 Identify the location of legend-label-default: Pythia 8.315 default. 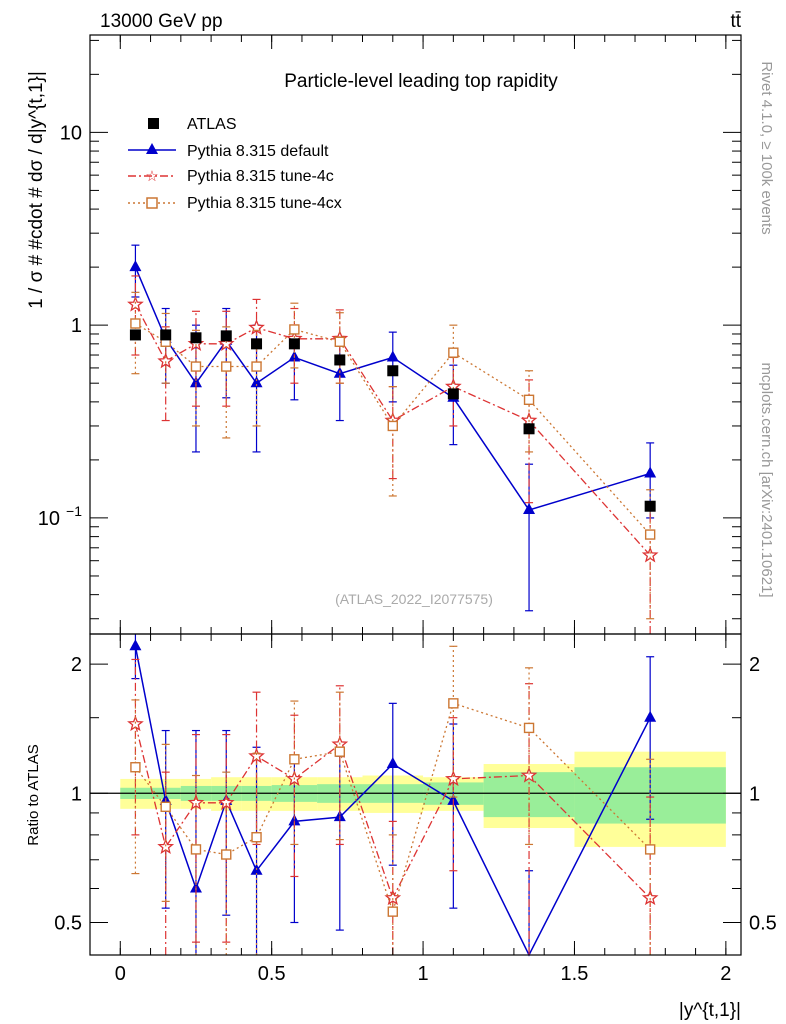
(258, 151).